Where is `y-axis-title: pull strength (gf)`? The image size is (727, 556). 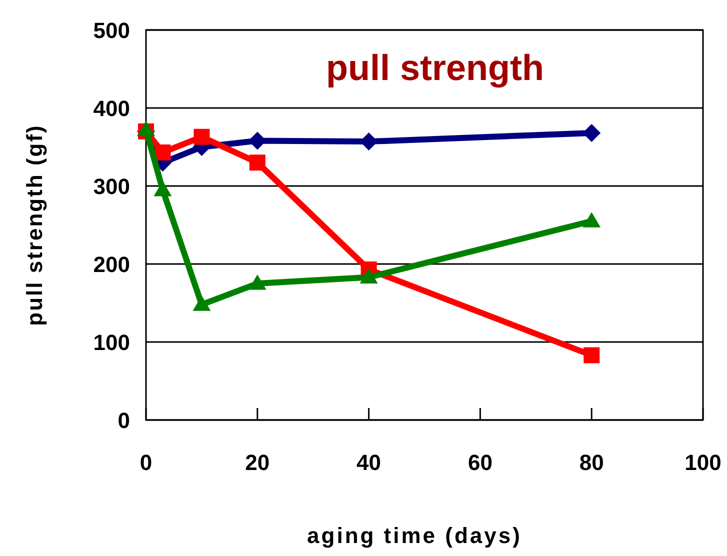 y-axis-title: pull strength (gf) is located at coordinates (34, 225).